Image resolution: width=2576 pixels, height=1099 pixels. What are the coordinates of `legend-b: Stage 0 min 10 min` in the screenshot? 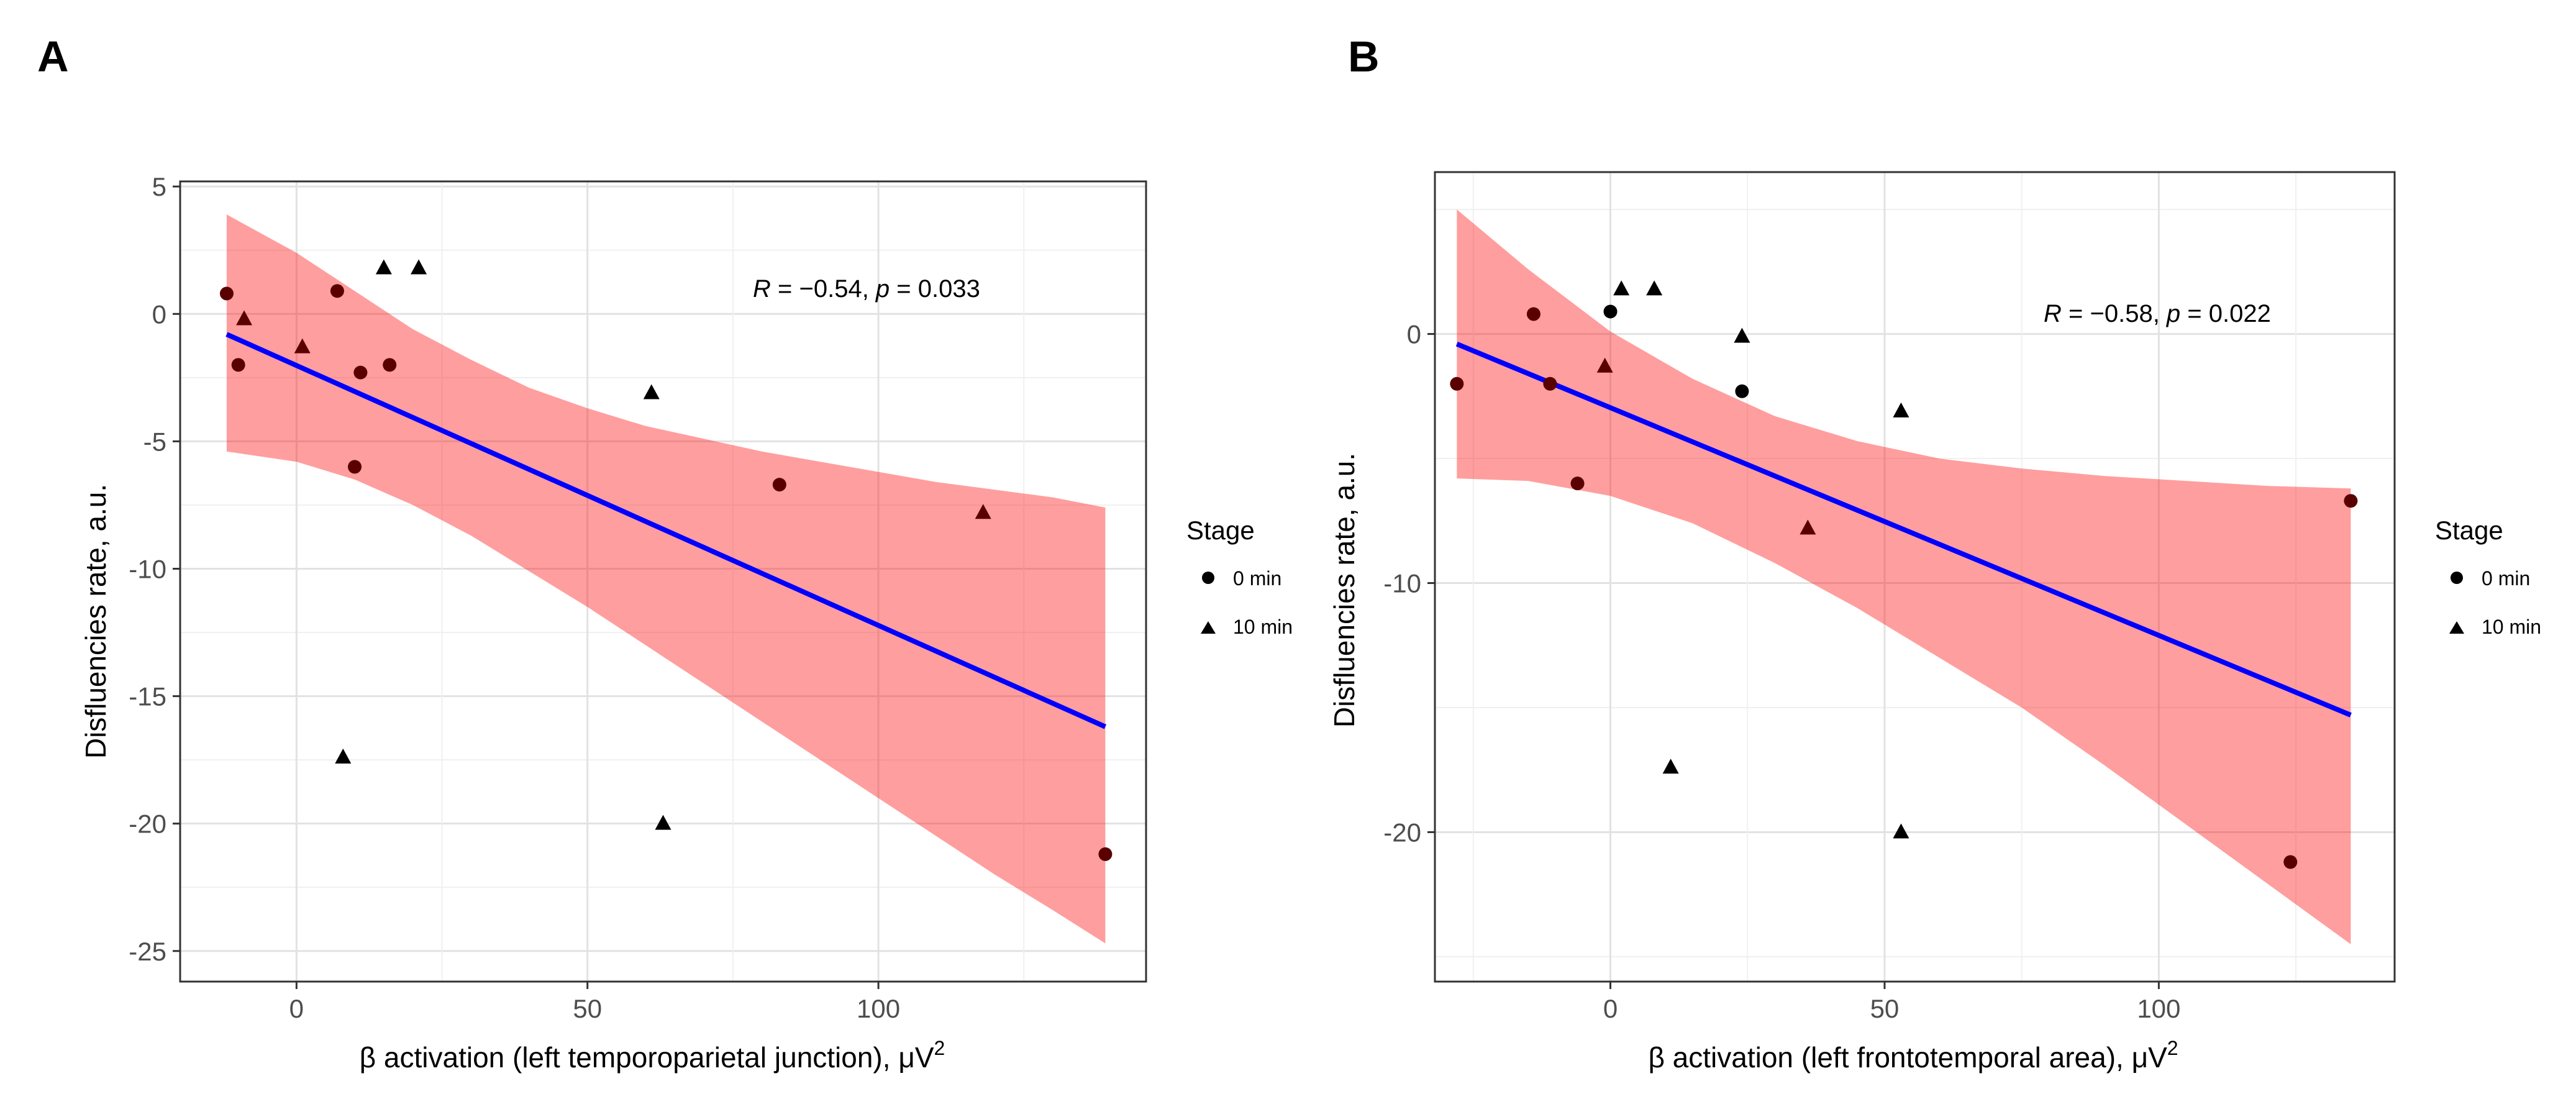 It's located at (2488, 577).